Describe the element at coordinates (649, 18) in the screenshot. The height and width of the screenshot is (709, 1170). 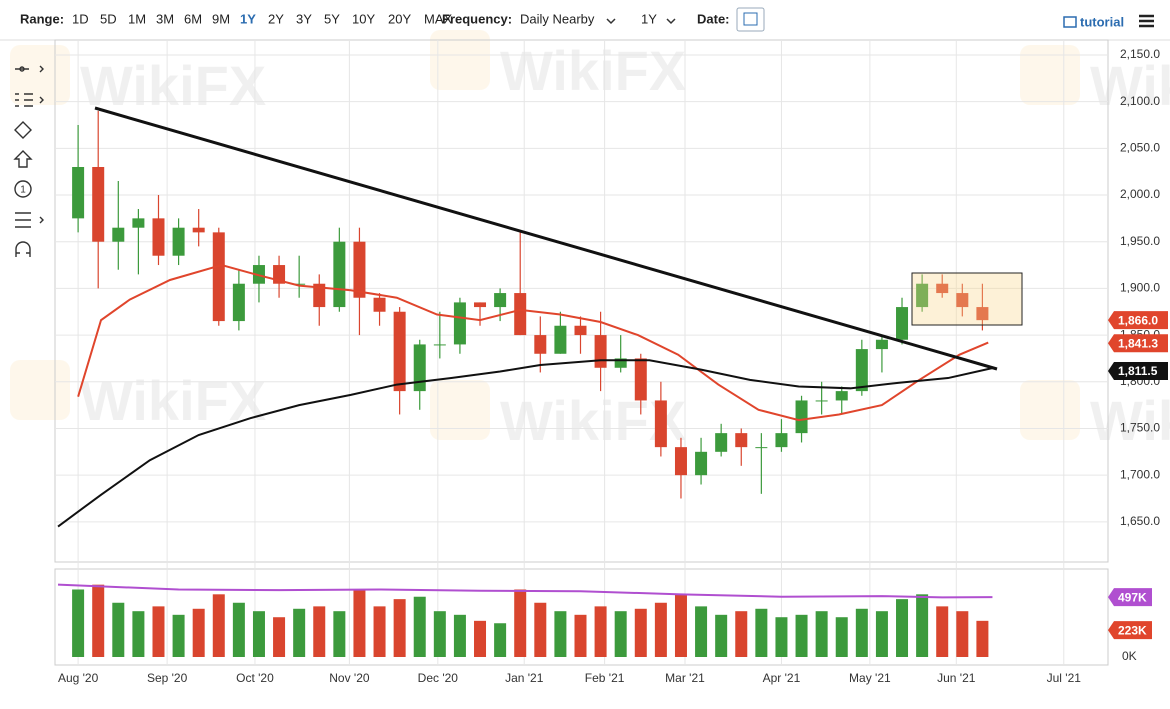
I see `period-select: 1Y` at that location.